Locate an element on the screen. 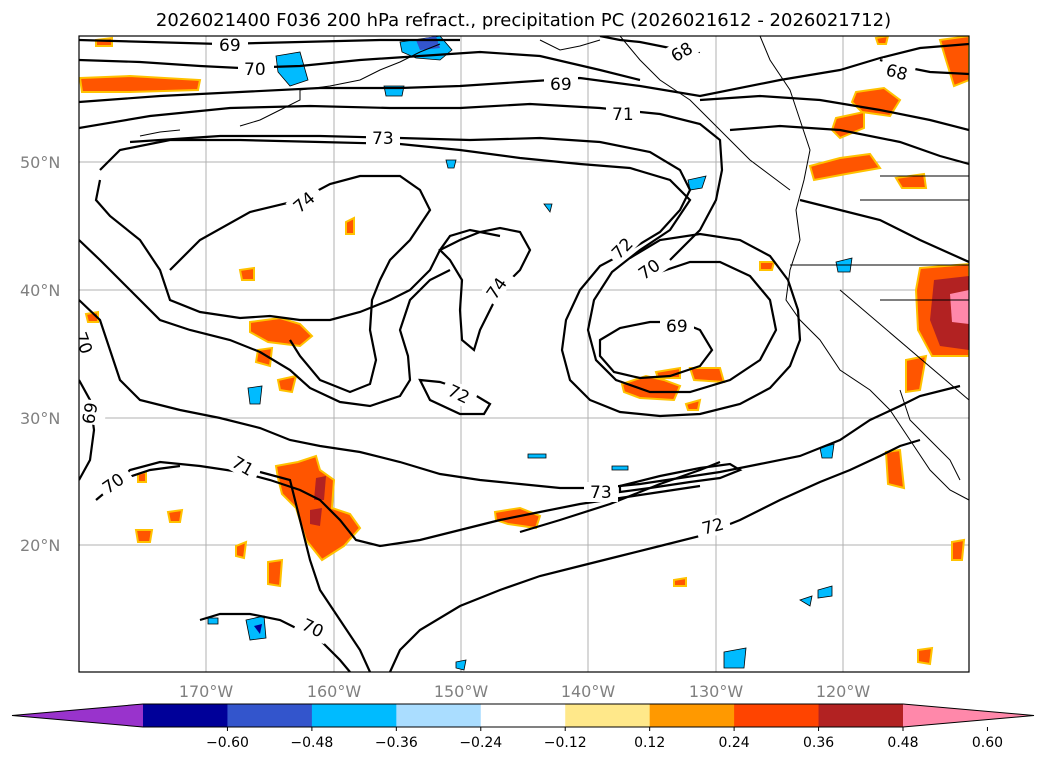 The width and height of the screenshot is (1047, 765). colorbar-tick-label: 0.24 is located at coordinates (734, 743).